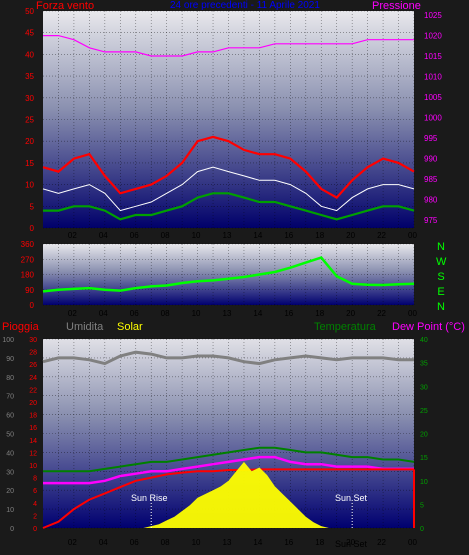 This screenshot has width=469, height=555. I want to click on rain-ytick-6: 6, so click(35, 491).